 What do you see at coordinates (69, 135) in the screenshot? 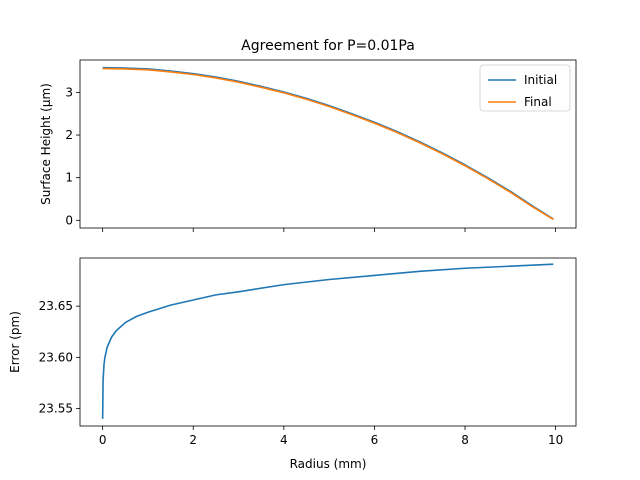
I see `top-y-tick-label: 2` at bounding box center [69, 135].